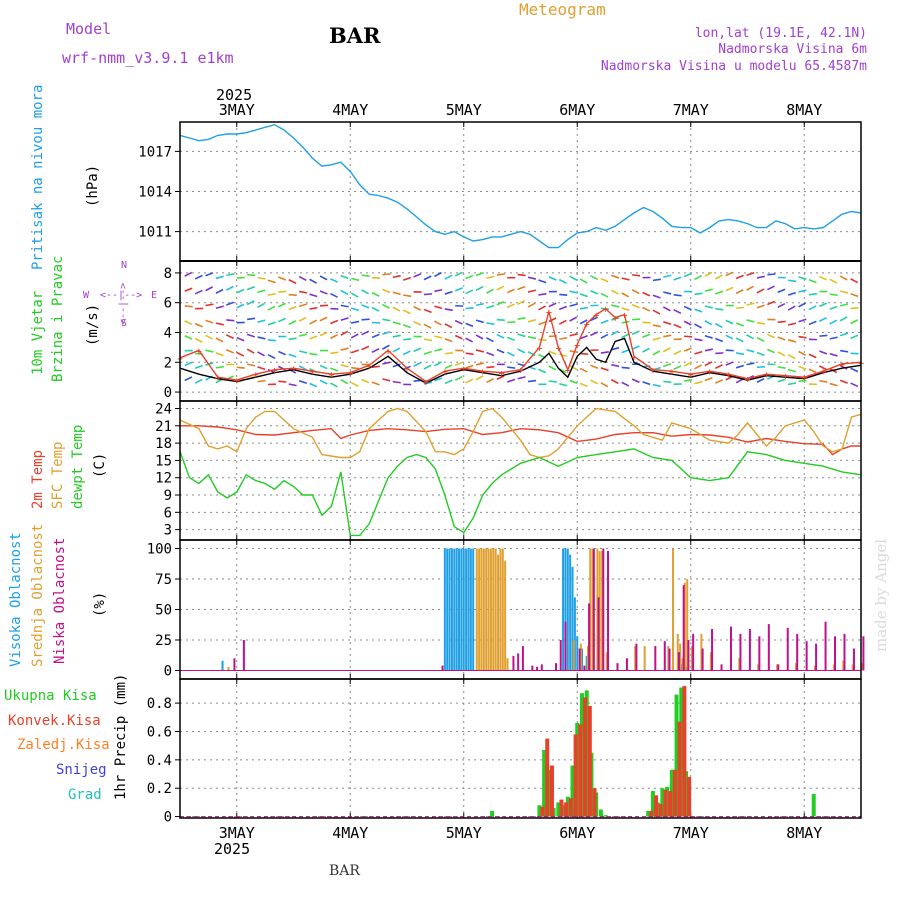  I want to click on compass-n: N, so click(124, 265).